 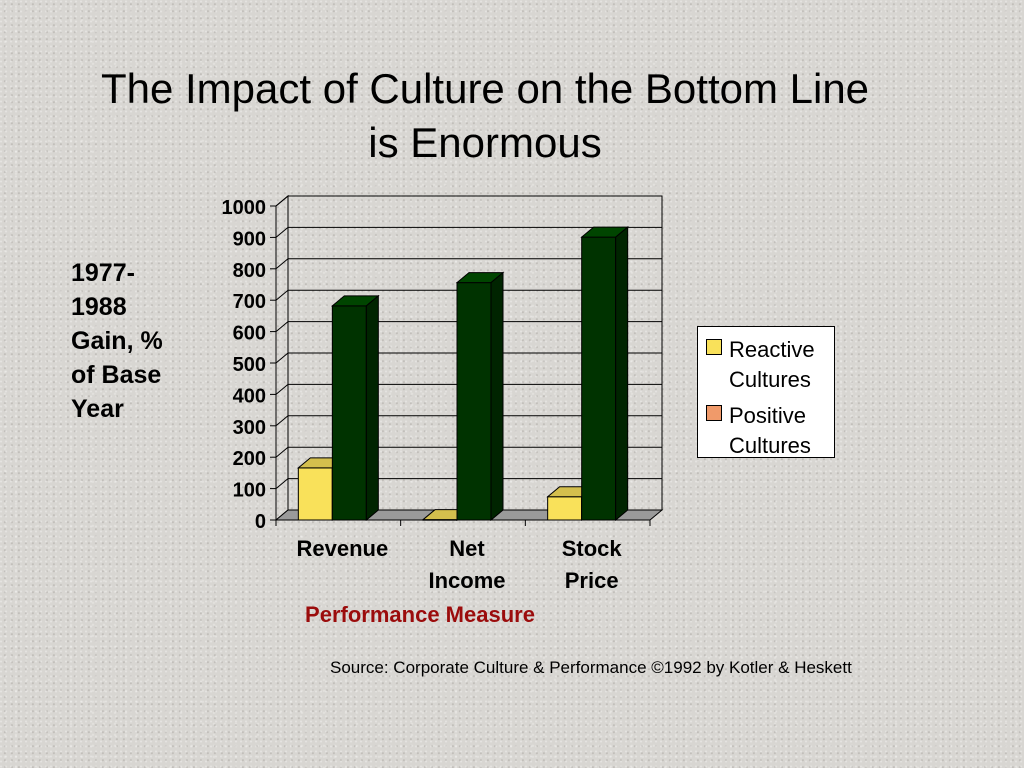 I want to click on y-tick-label: 700, so click(x=249, y=302).